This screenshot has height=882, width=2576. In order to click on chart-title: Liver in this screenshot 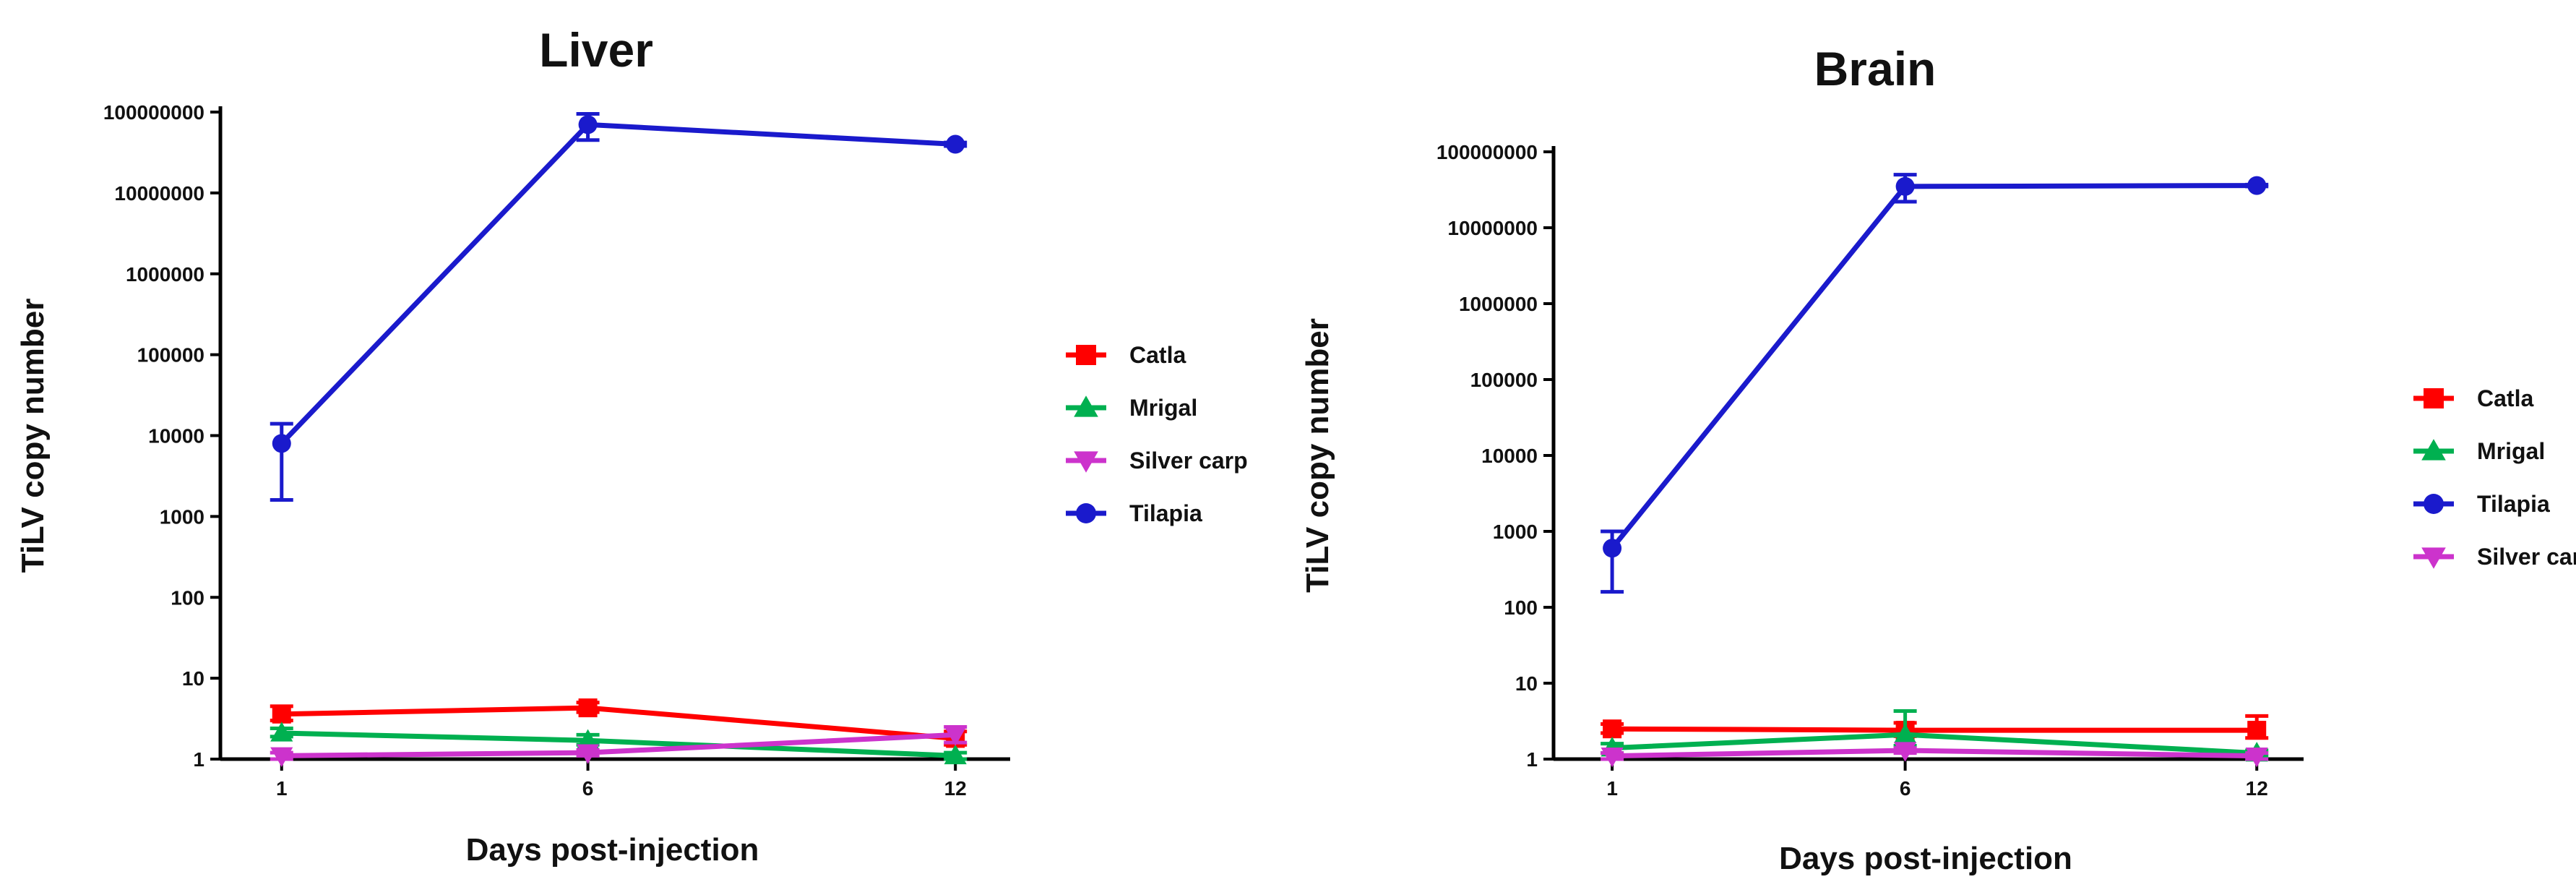, I will do `click(596, 50)`.